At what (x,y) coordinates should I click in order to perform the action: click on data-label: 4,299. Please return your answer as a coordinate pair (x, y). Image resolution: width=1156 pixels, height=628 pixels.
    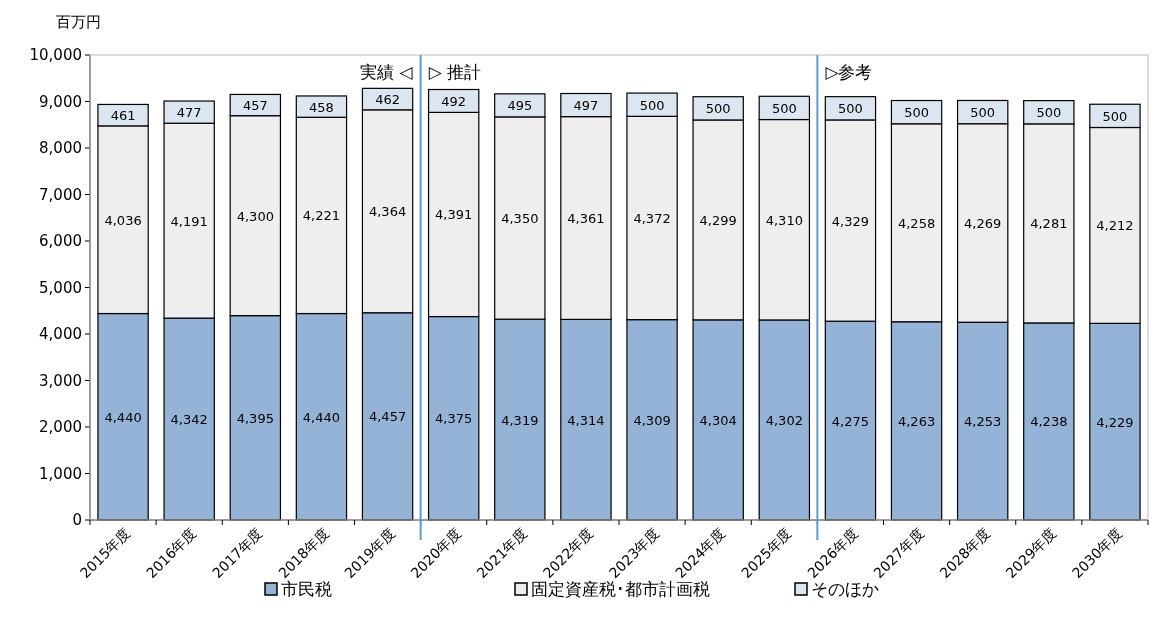
    Looking at the image, I should click on (718, 220).